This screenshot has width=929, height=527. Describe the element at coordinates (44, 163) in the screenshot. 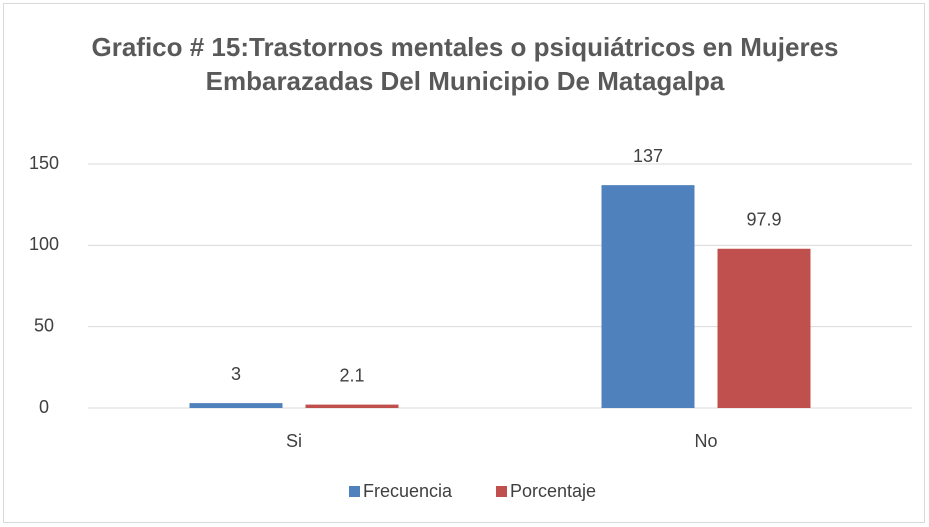

I see `y-tick-label: 150` at that location.